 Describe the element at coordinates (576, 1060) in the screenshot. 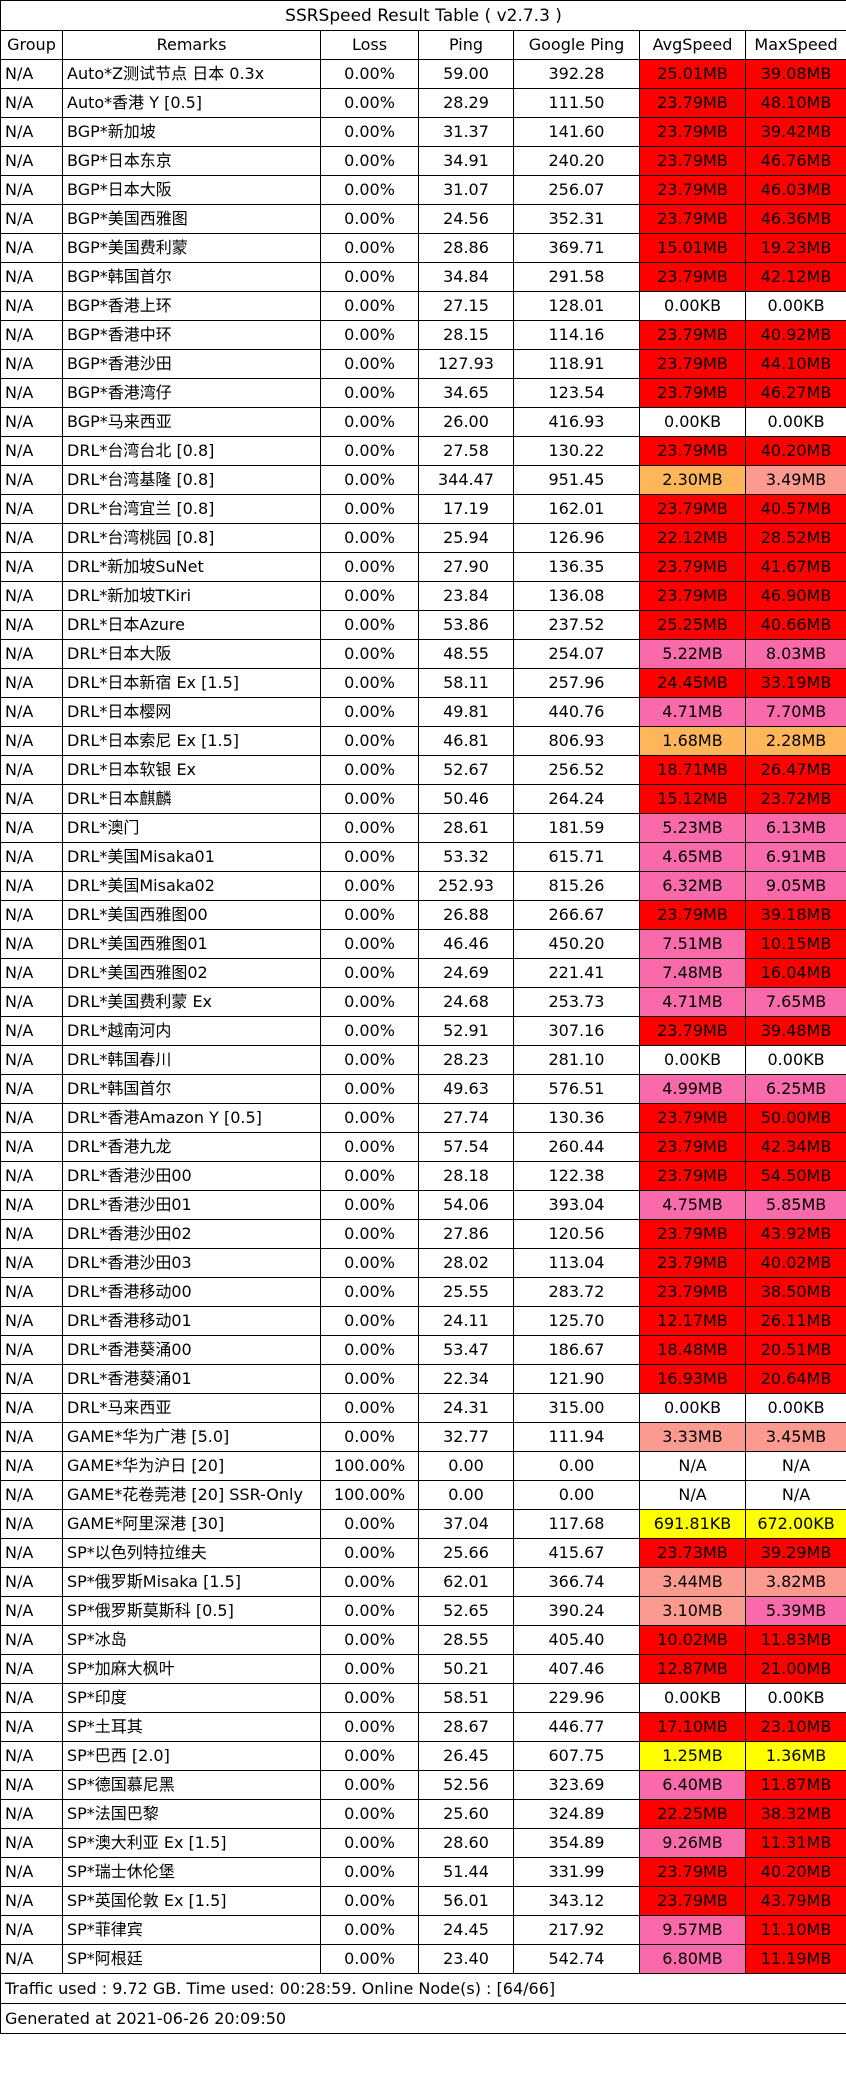

I see `cell-google-ping: 281.10` at that location.